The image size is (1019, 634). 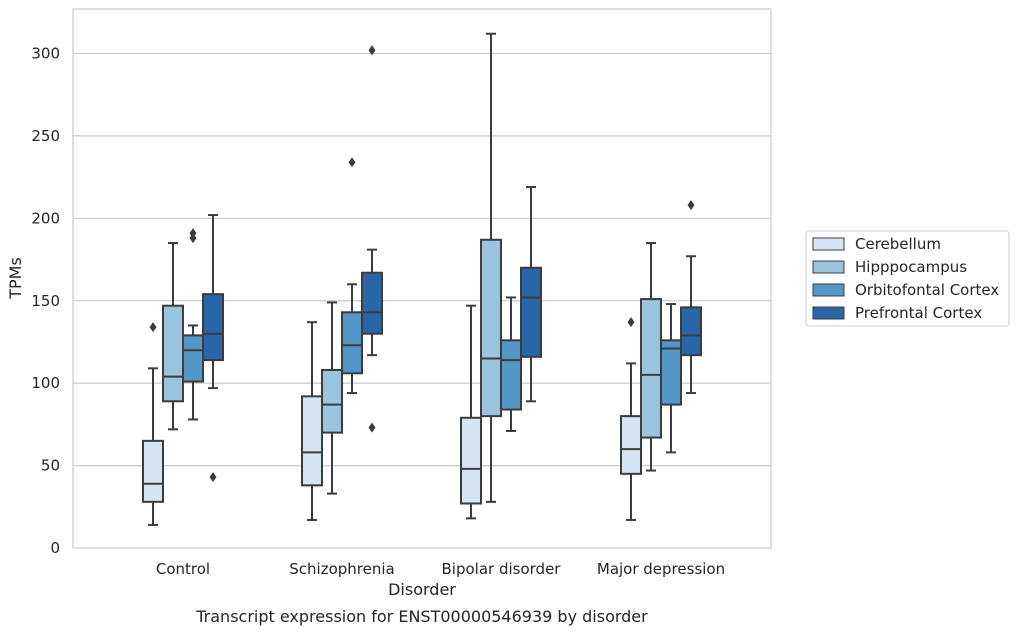 What do you see at coordinates (45, 383) in the screenshot?
I see `y-tick-label: 100` at bounding box center [45, 383].